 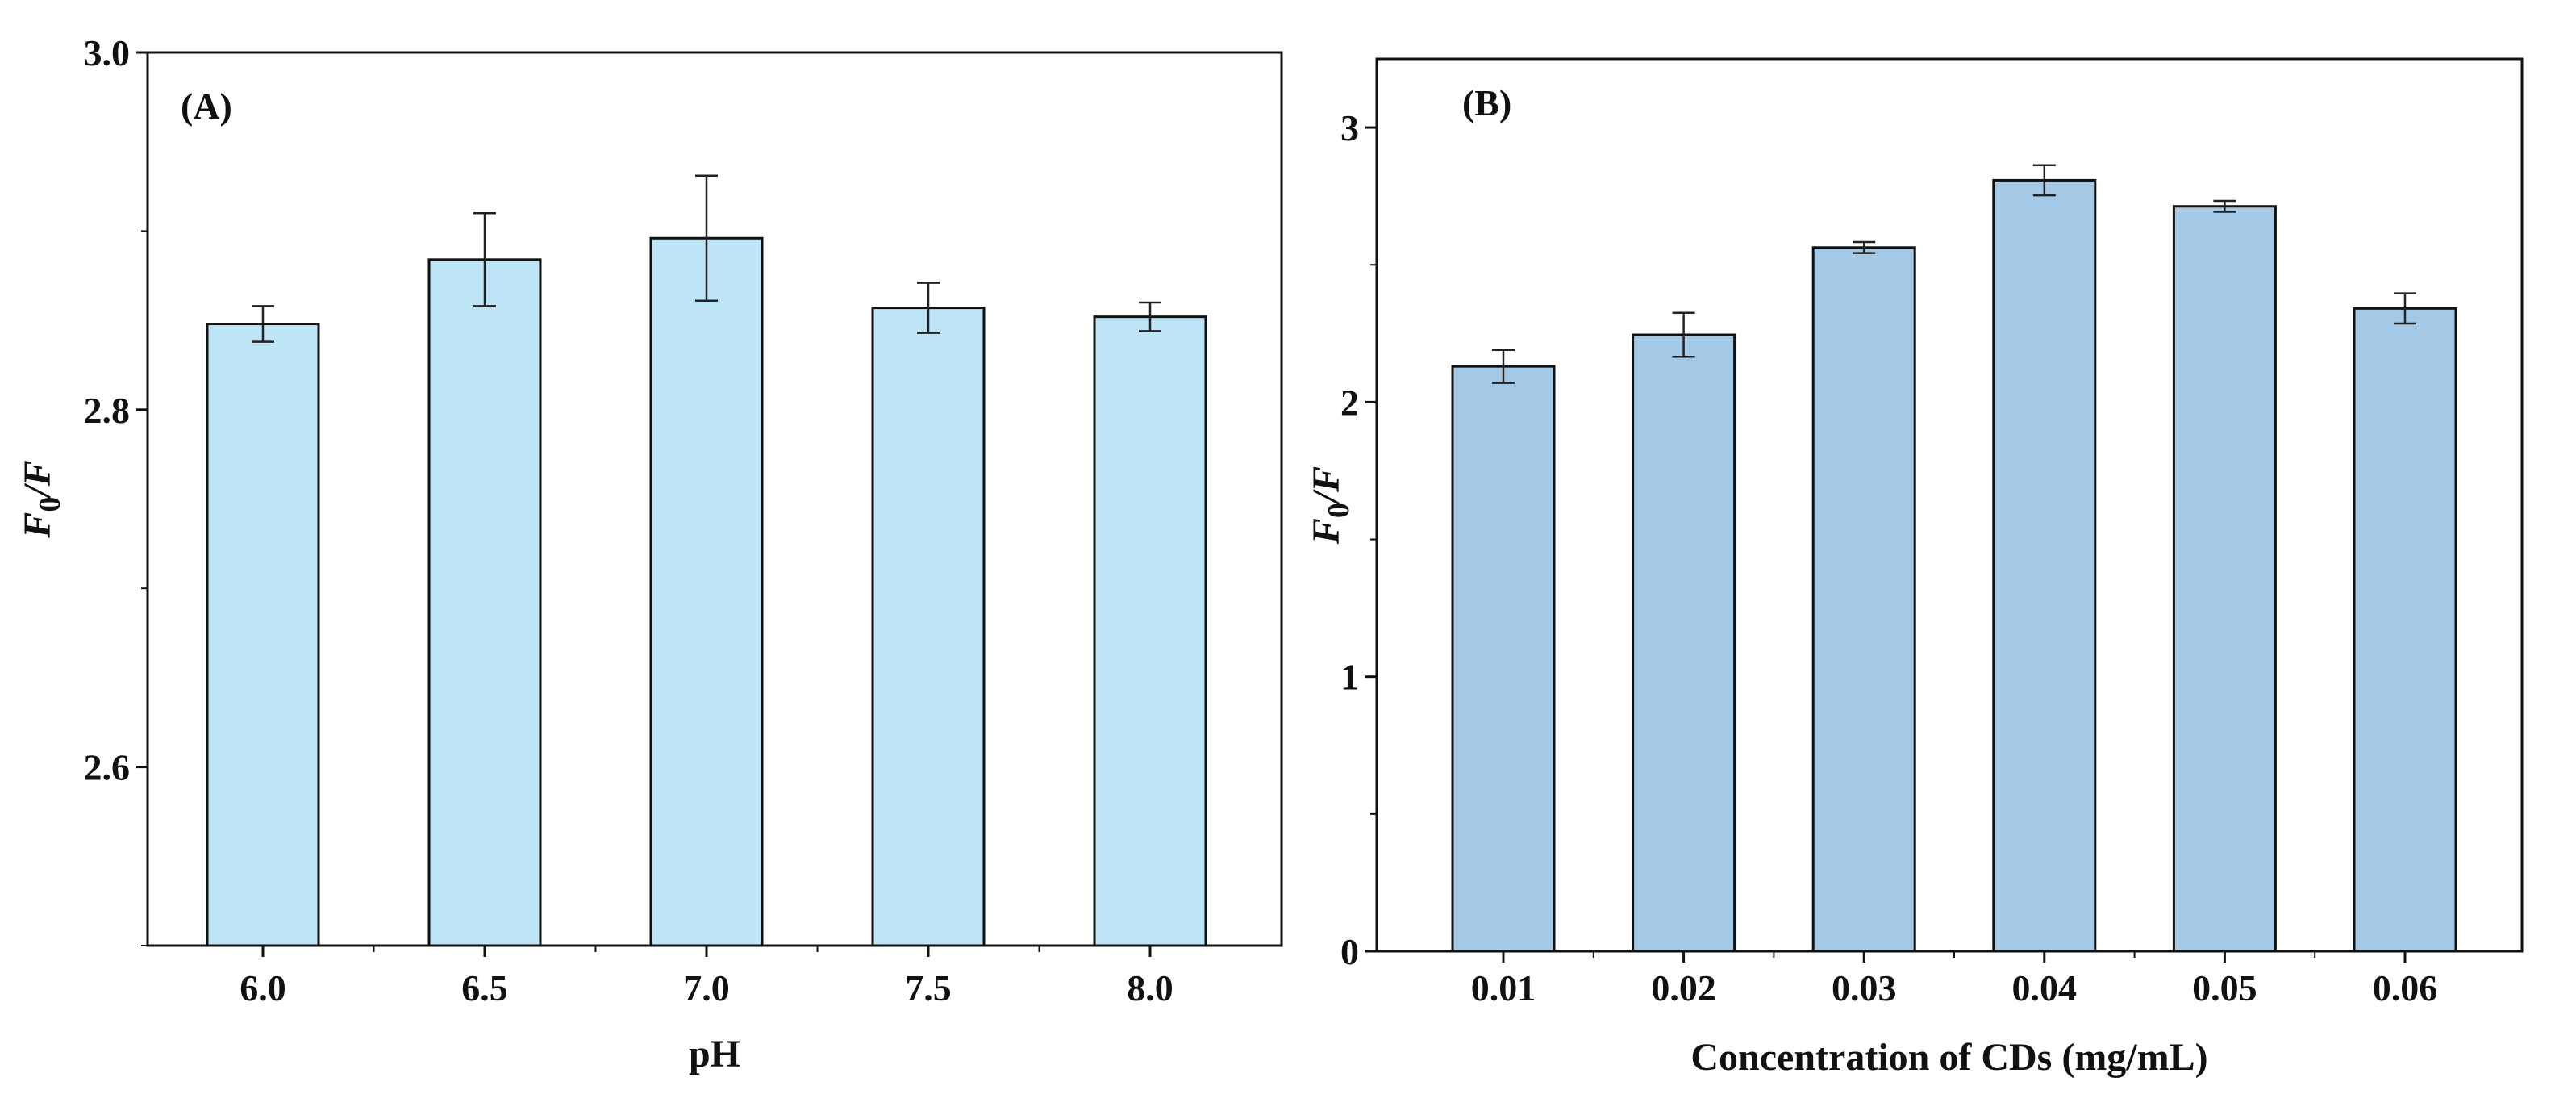 I want to click on x-tick-label: 0.04, so click(x=2045, y=988).